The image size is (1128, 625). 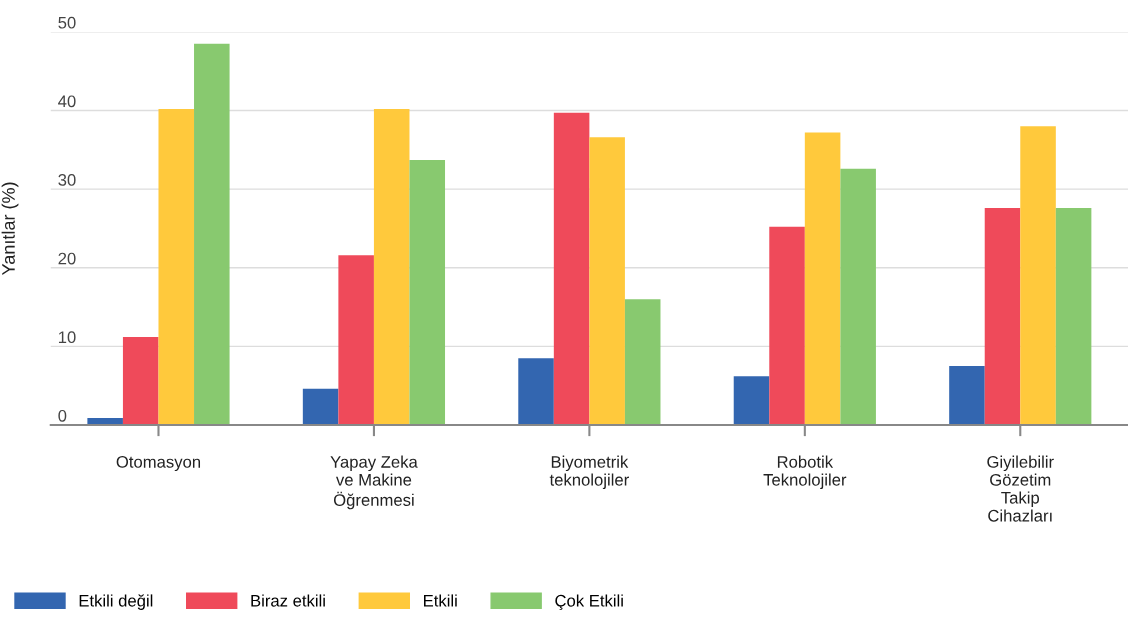 What do you see at coordinates (67, 22) in the screenshot?
I see `y-tick-label: 50` at bounding box center [67, 22].